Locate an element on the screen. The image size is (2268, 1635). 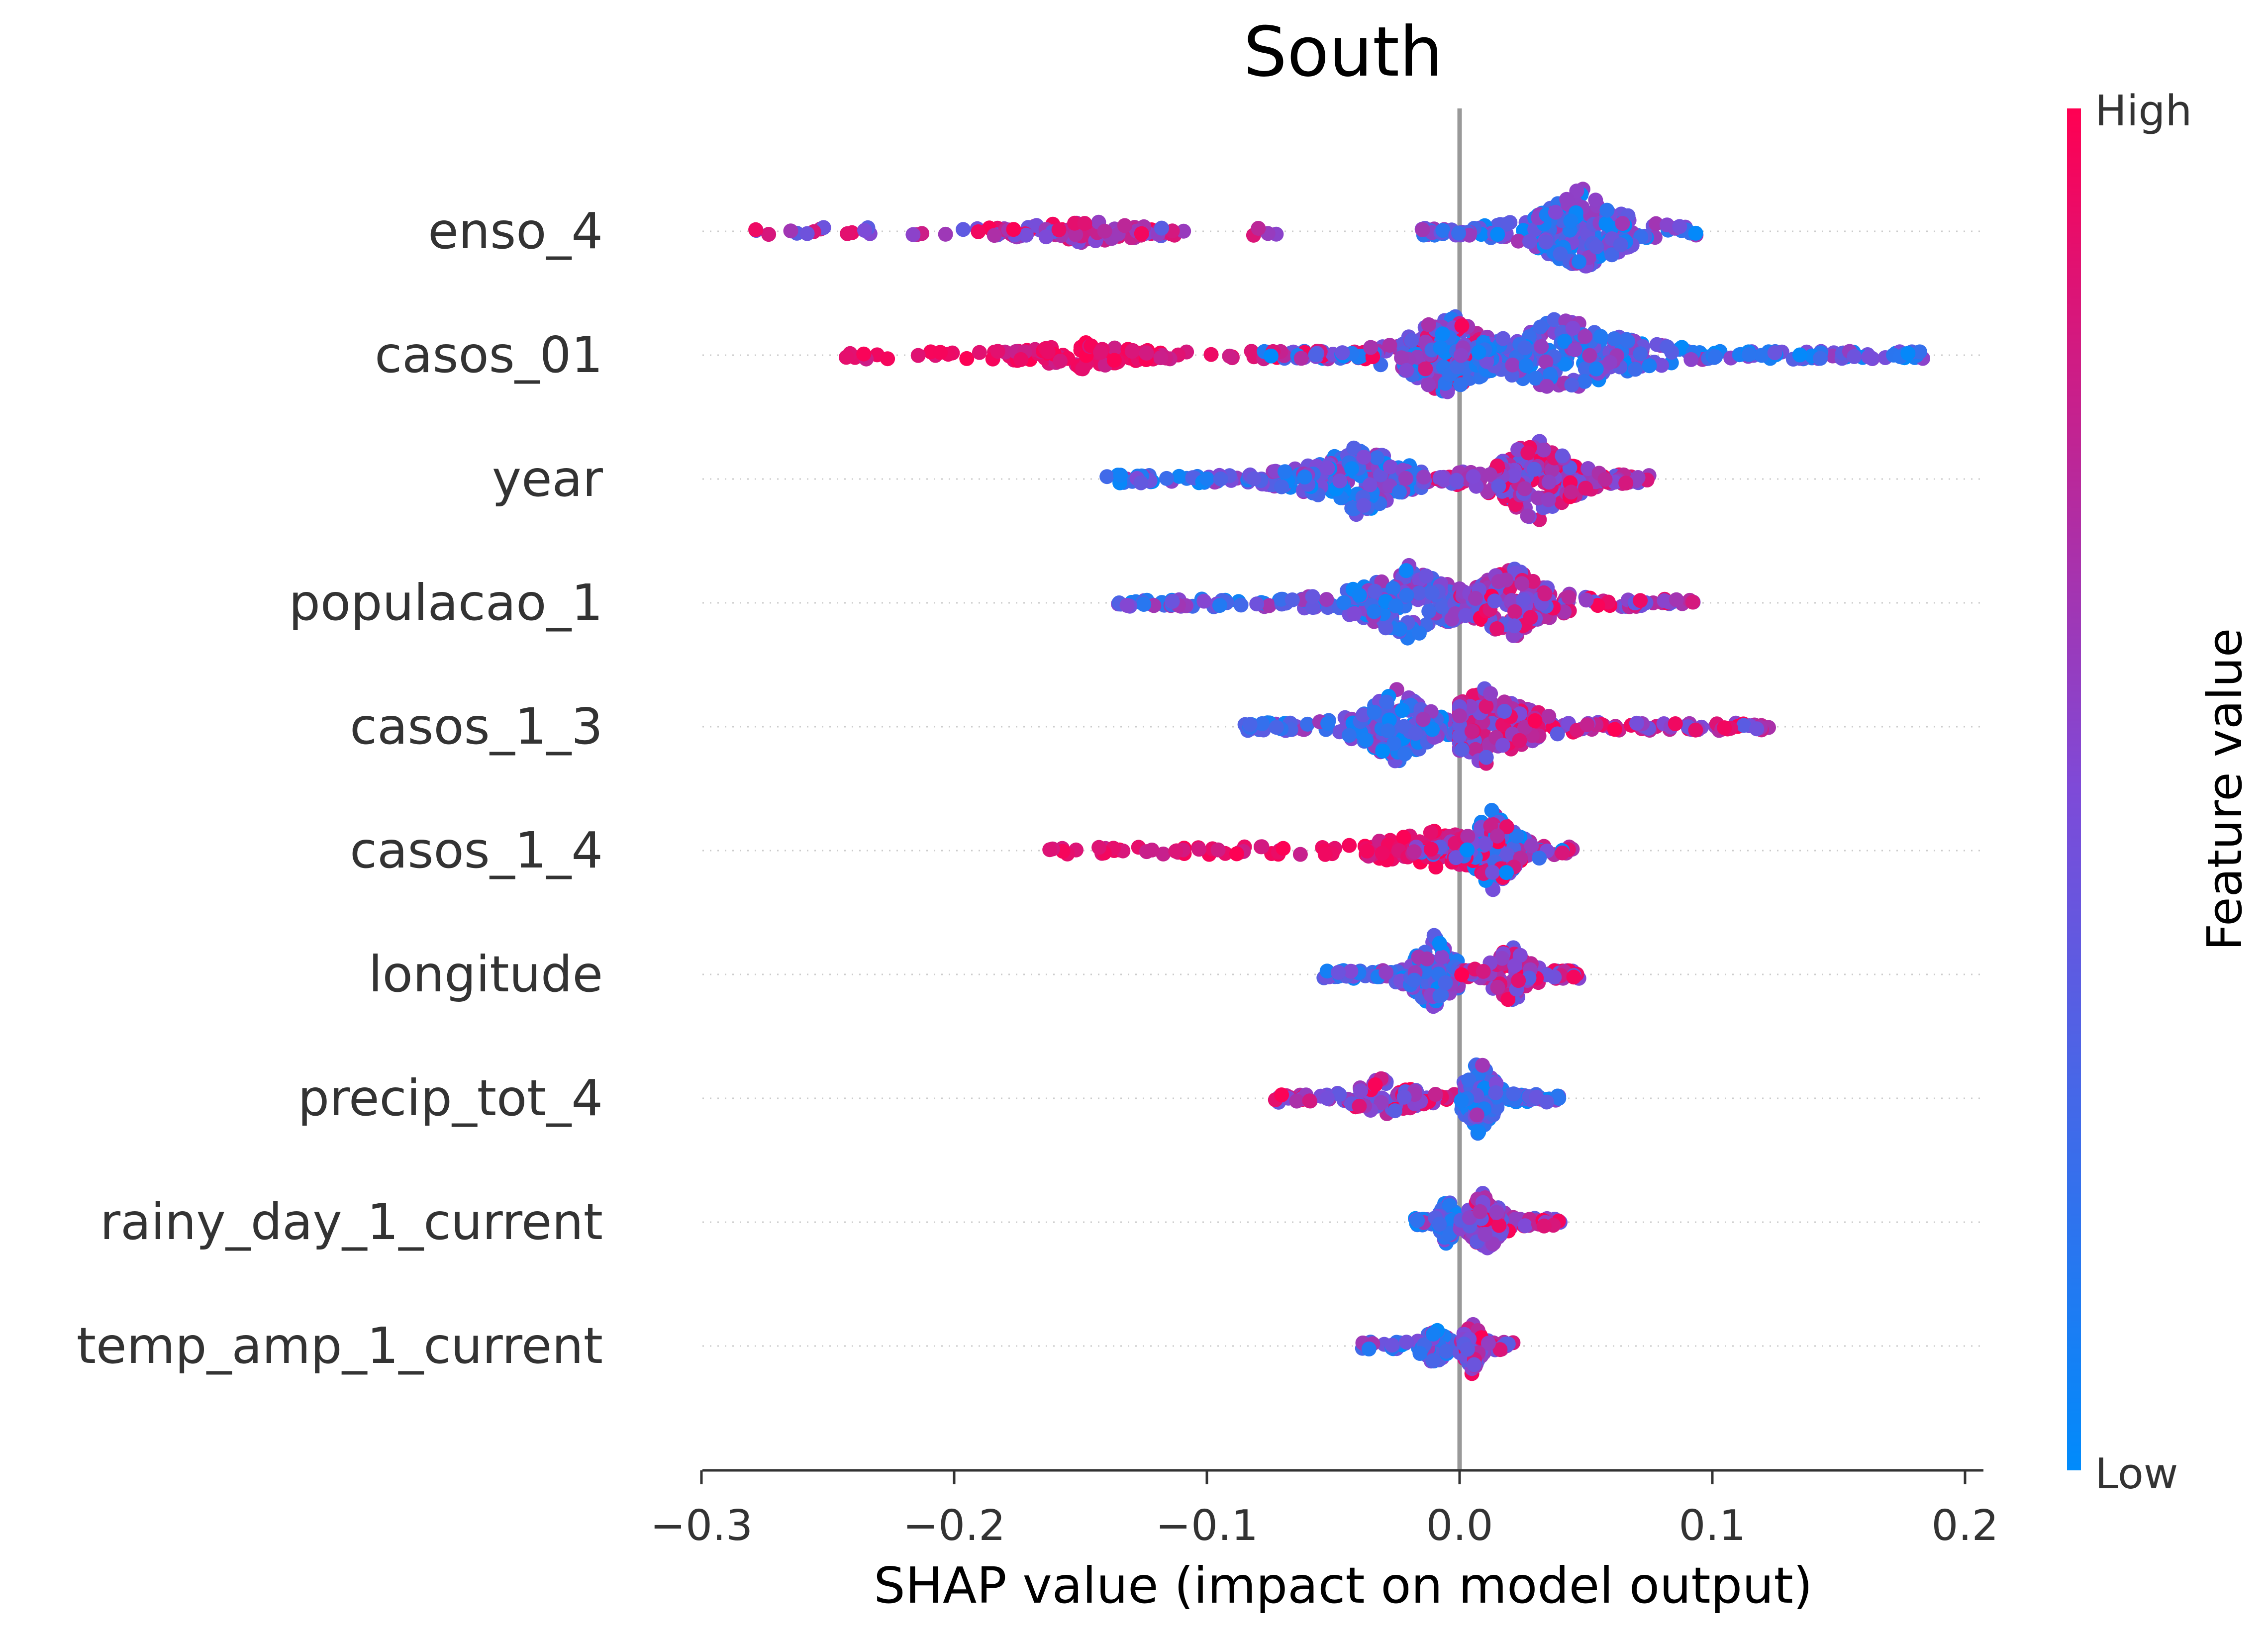
feature-label-casos_1_3: casos_1_3 is located at coordinates (476, 726).